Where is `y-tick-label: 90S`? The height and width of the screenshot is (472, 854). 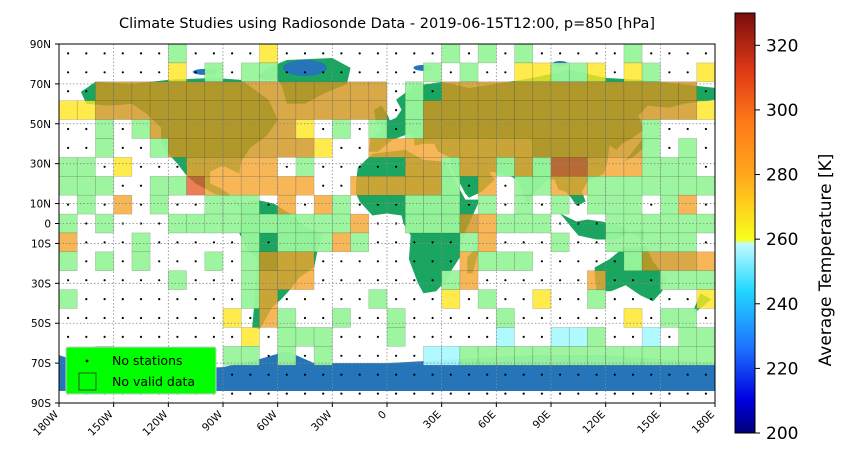 y-tick-label: 90S is located at coordinates (41, 404).